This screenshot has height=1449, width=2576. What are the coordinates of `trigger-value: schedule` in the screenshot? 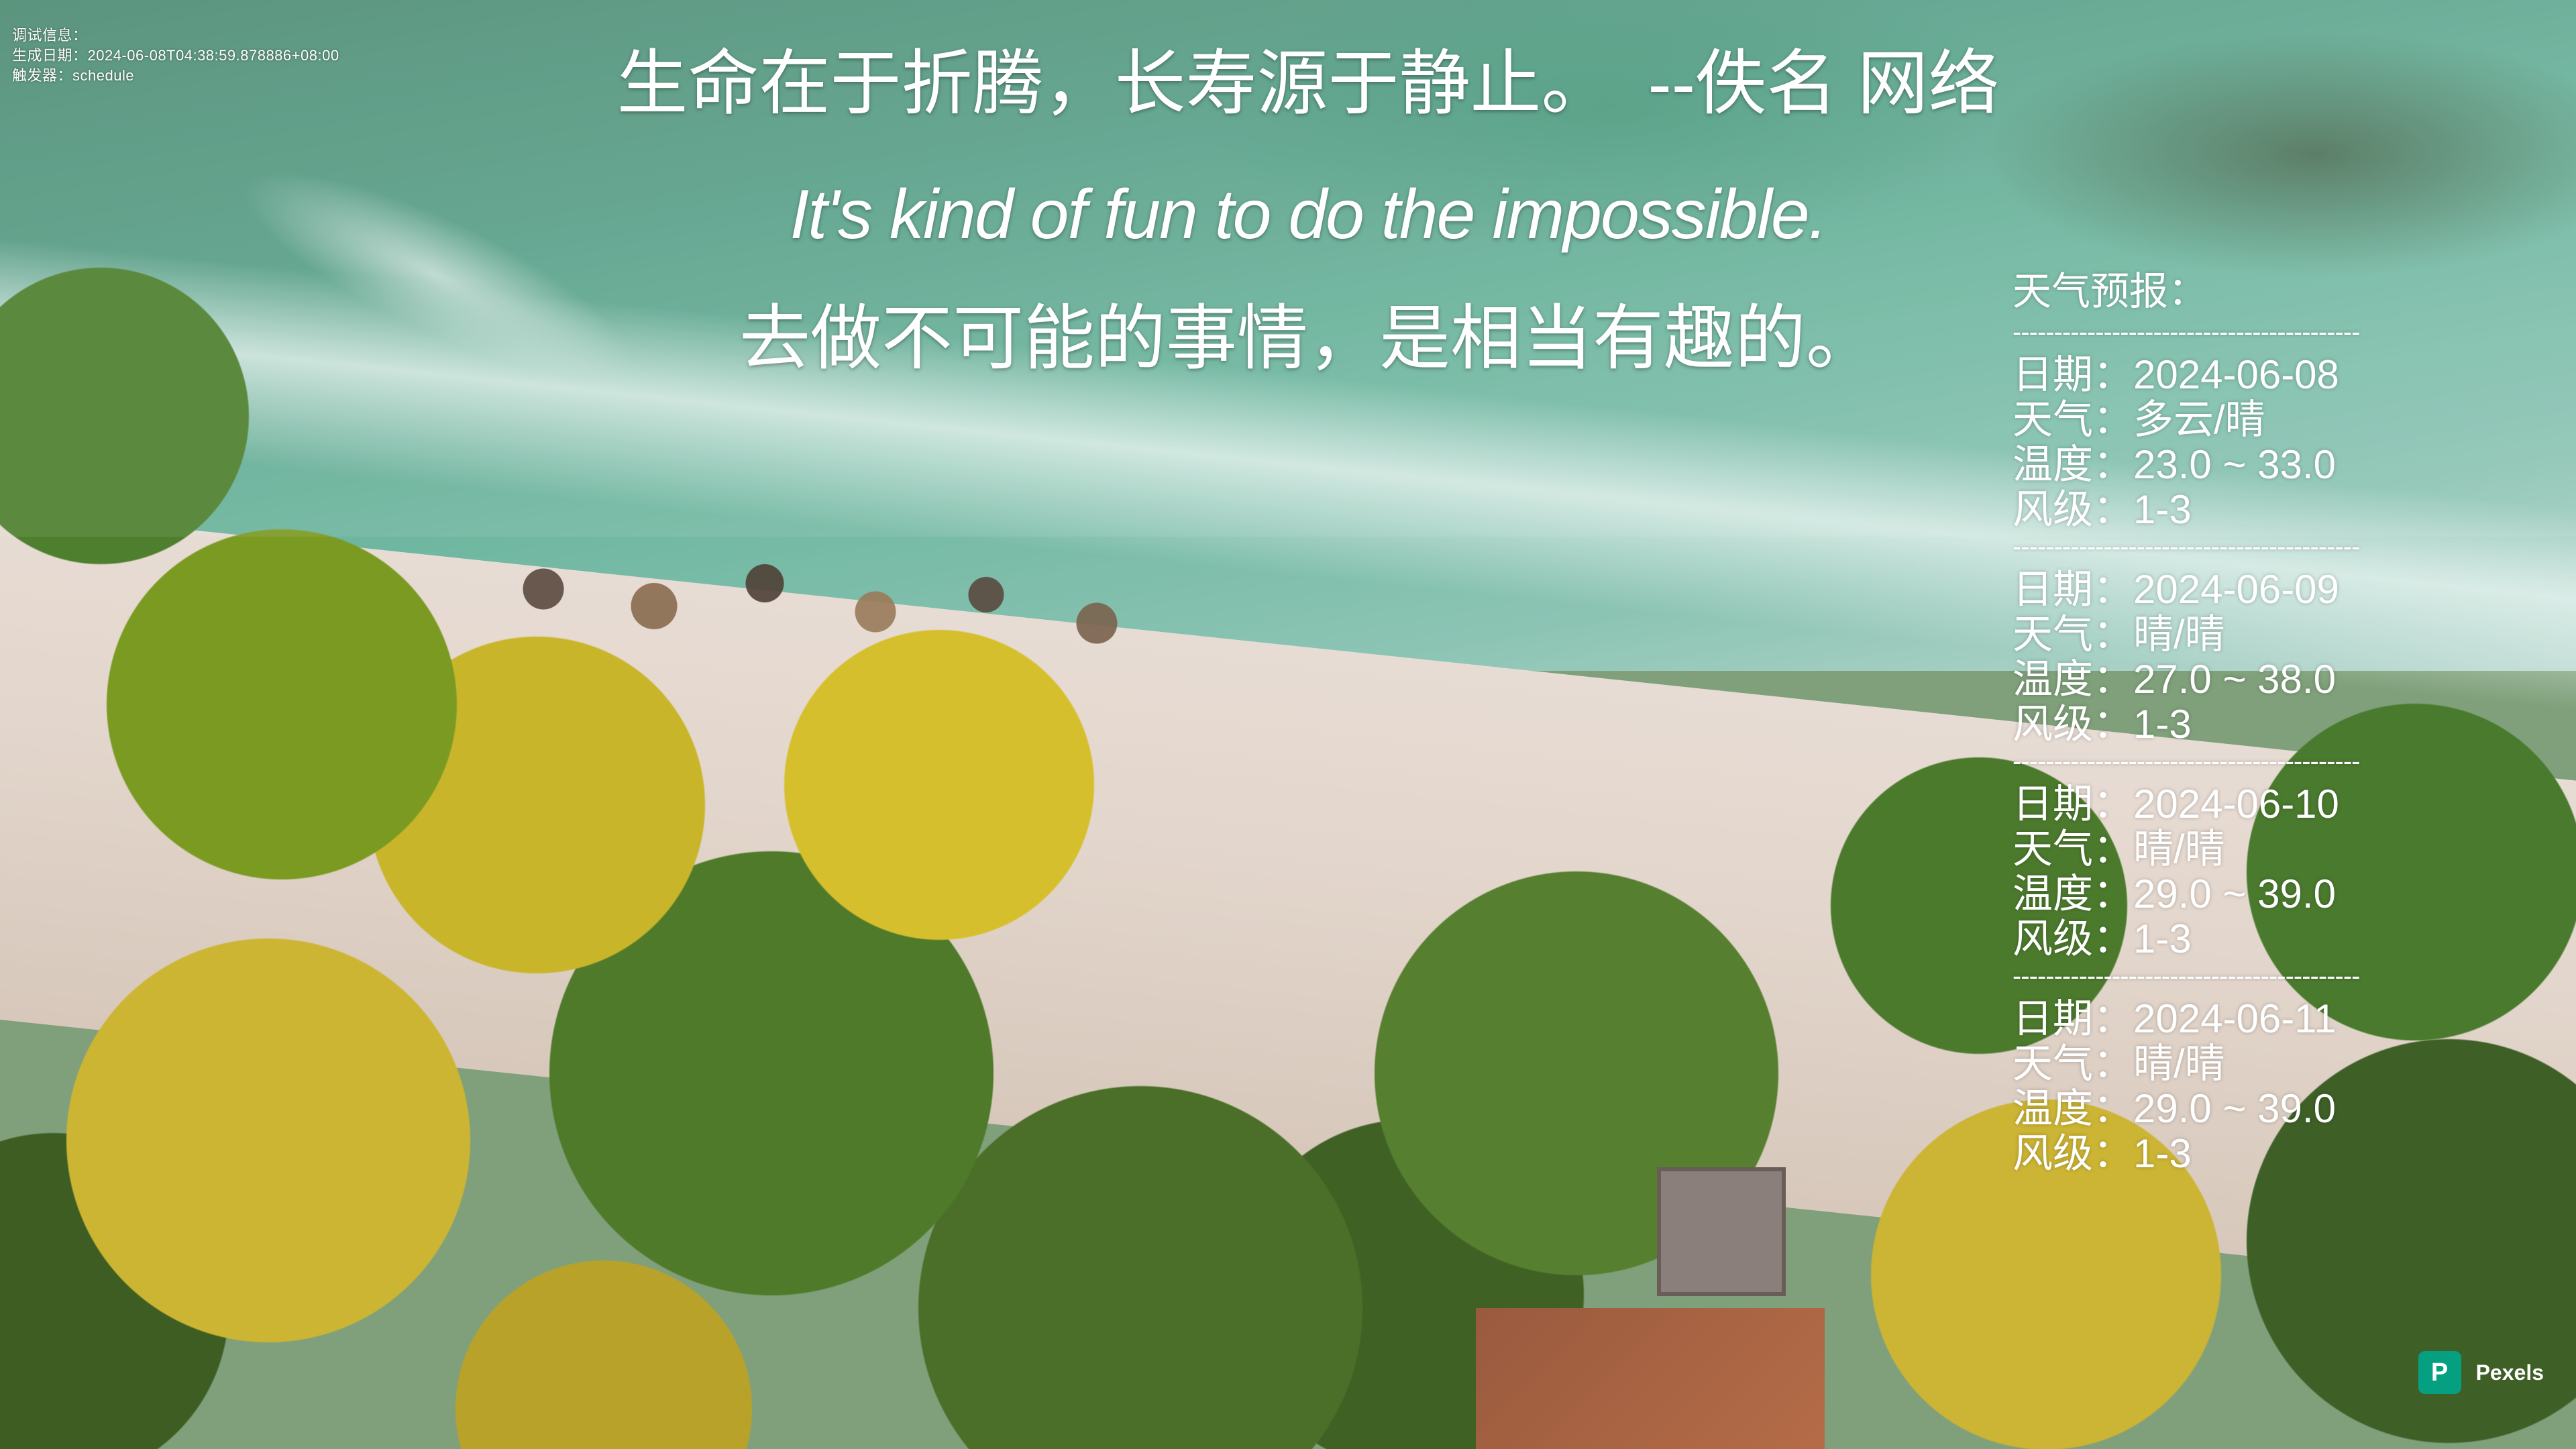 It's located at (103, 75).